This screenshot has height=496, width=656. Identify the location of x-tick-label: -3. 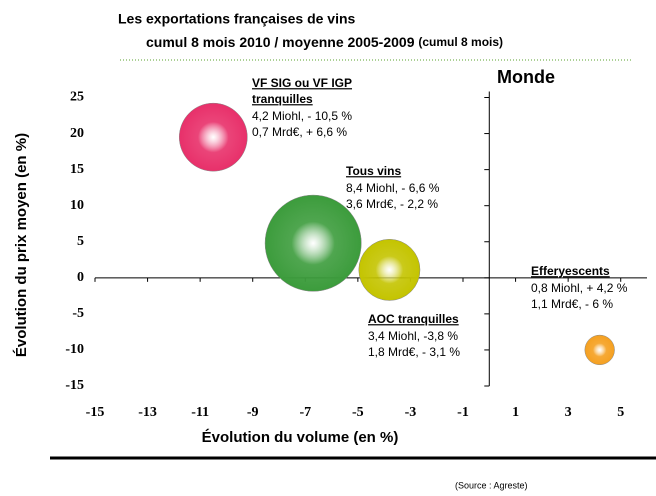
(411, 412).